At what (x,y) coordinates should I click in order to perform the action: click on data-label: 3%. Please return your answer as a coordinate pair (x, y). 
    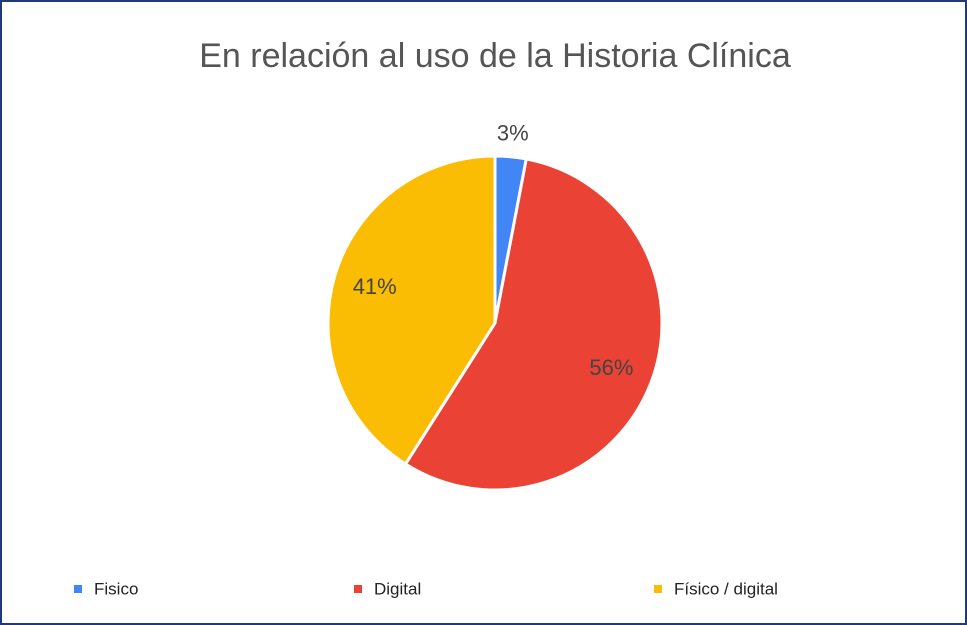
    Looking at the image, I should click on (513, 133).